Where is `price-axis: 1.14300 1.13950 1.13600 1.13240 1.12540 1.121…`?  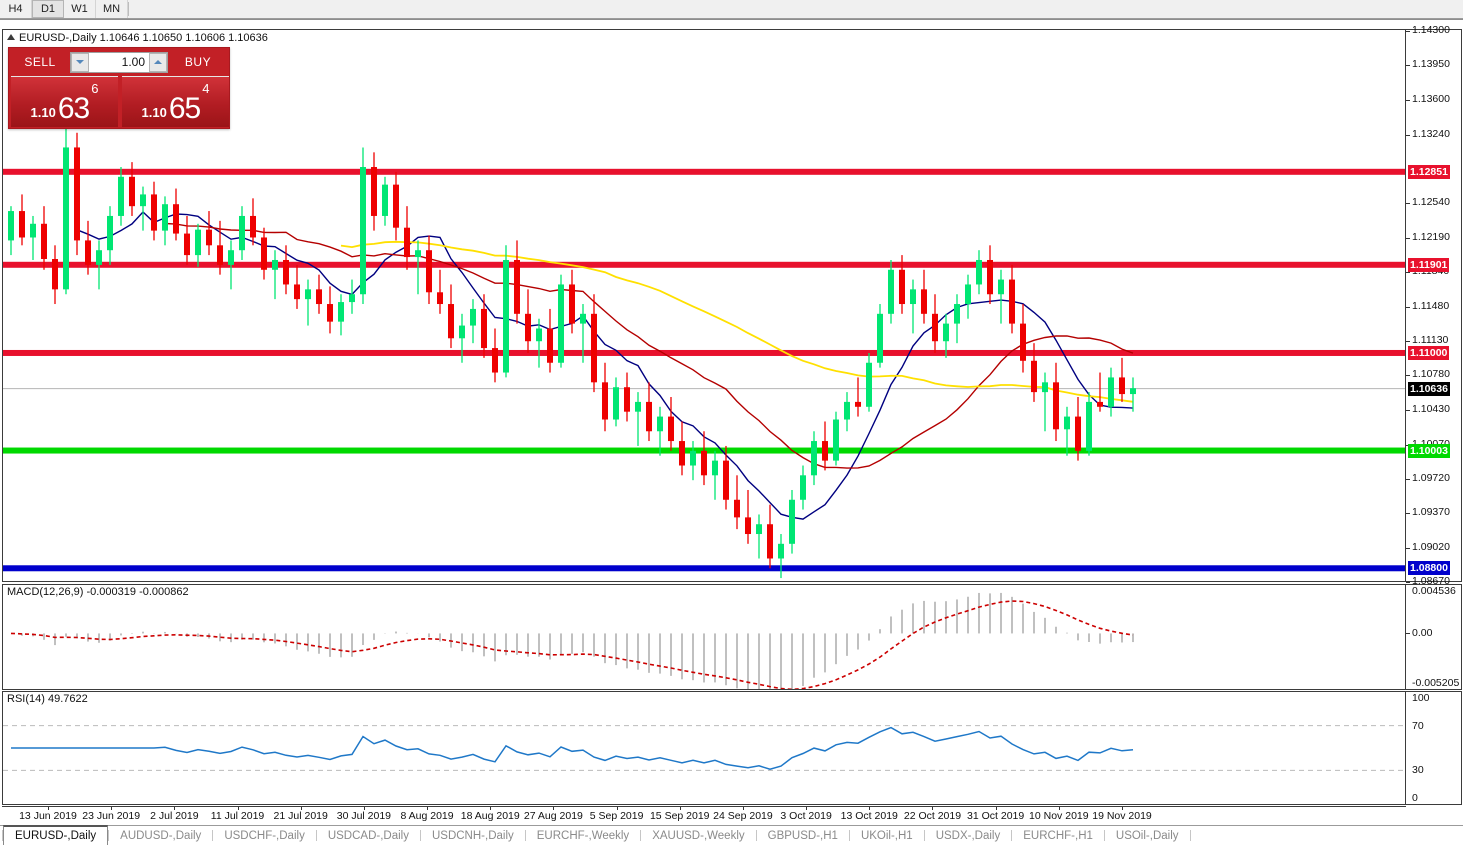
price-axis: 1.14300 1.13950 1.13600 1.13240 1.12540 1.121… is located at coordinates (1434, 305).